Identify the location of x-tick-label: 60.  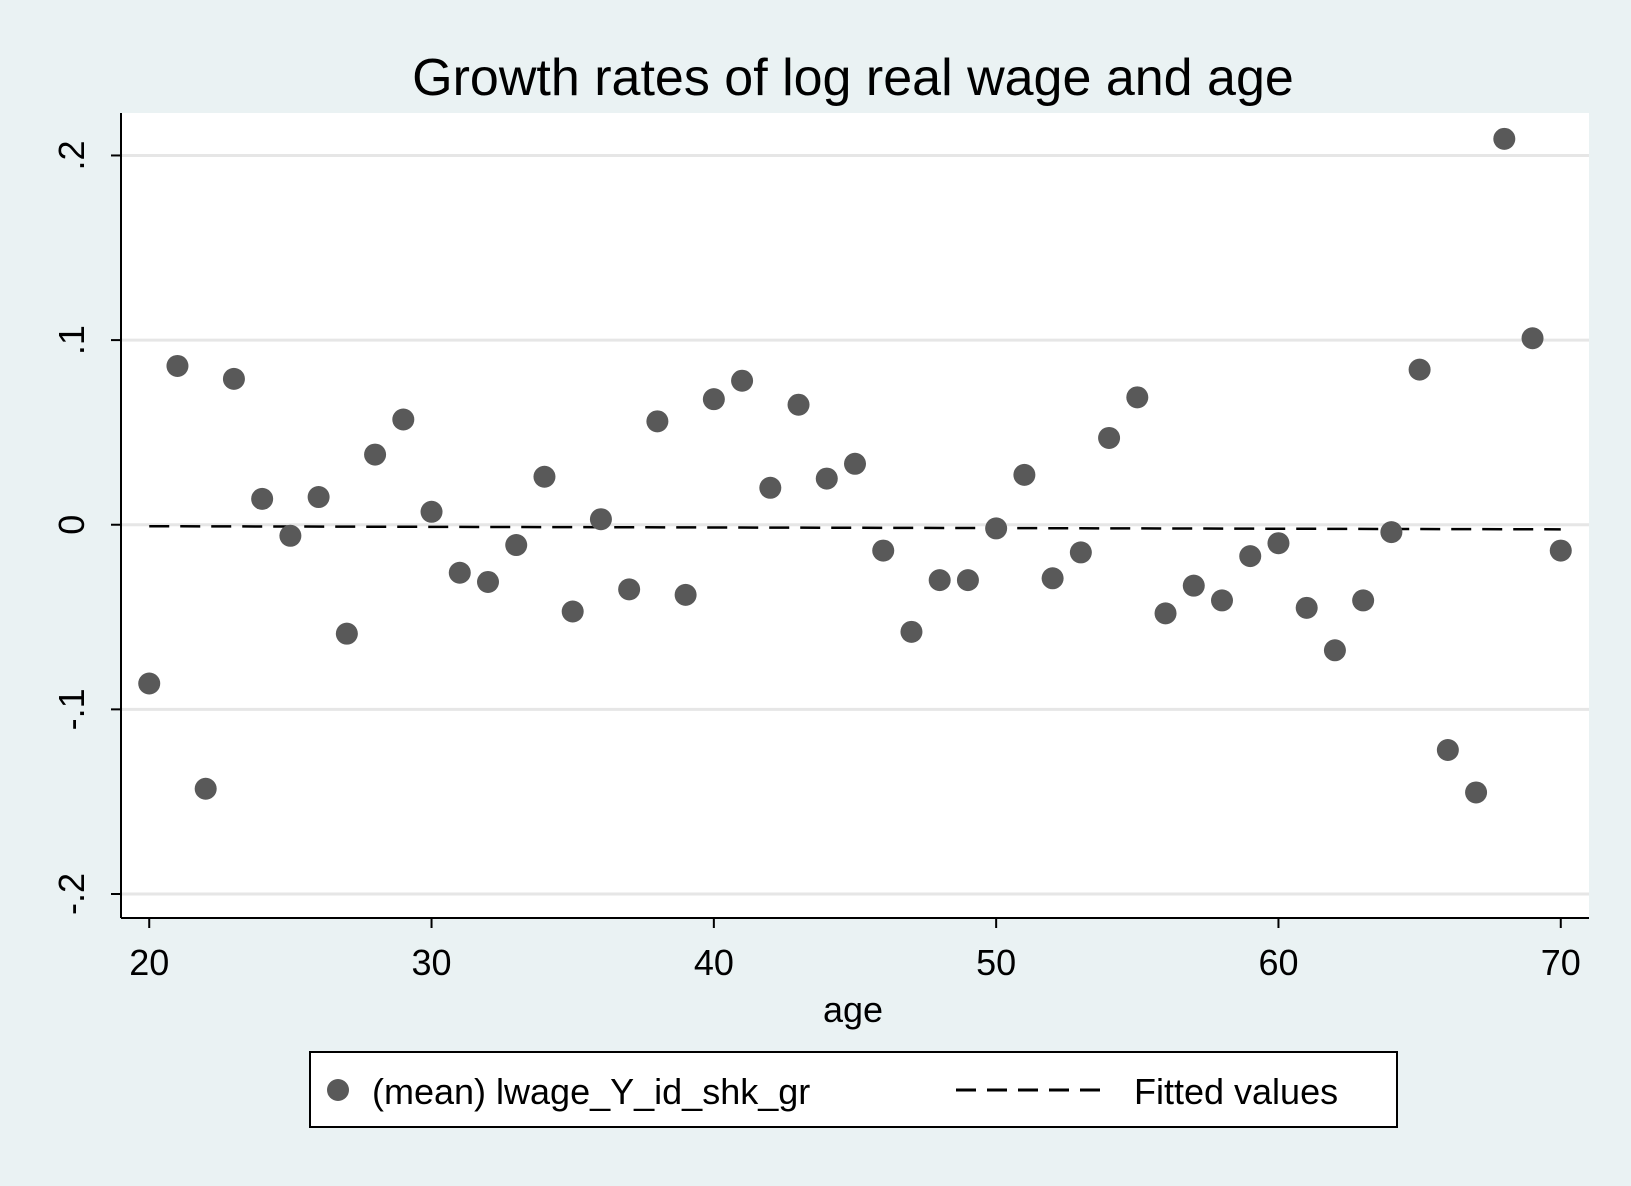
(1278, 962).